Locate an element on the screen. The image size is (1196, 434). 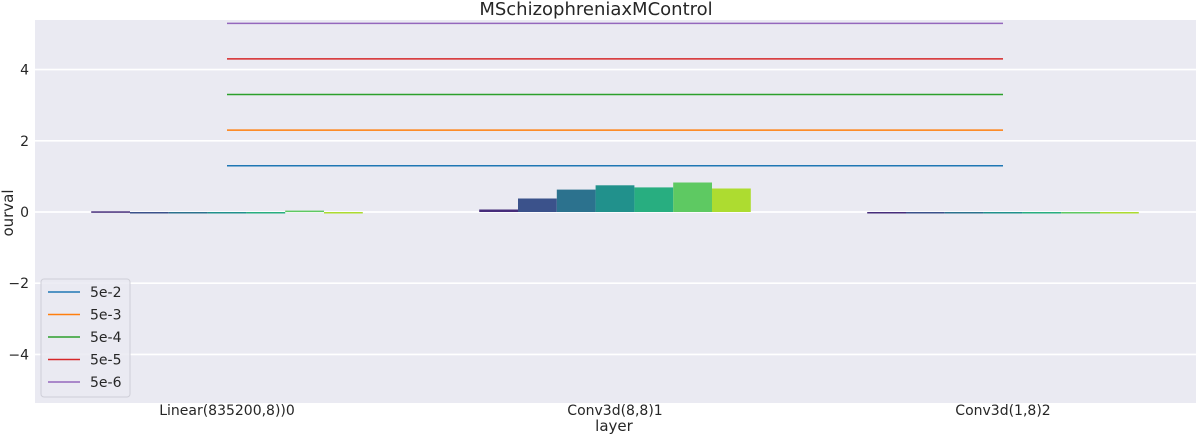
y-axis-label: ourval is located at coordinates (8, 212).